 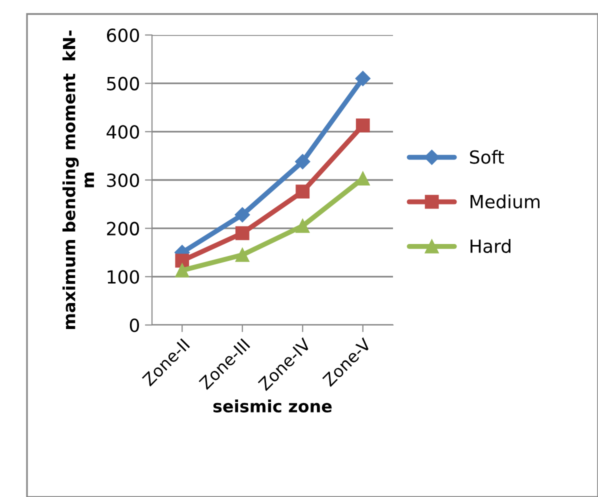 What do you see at coordinates (272, 406) in the screenshot?
I see `x-axis-title: seismic zone` at bounding box center [272, 406].